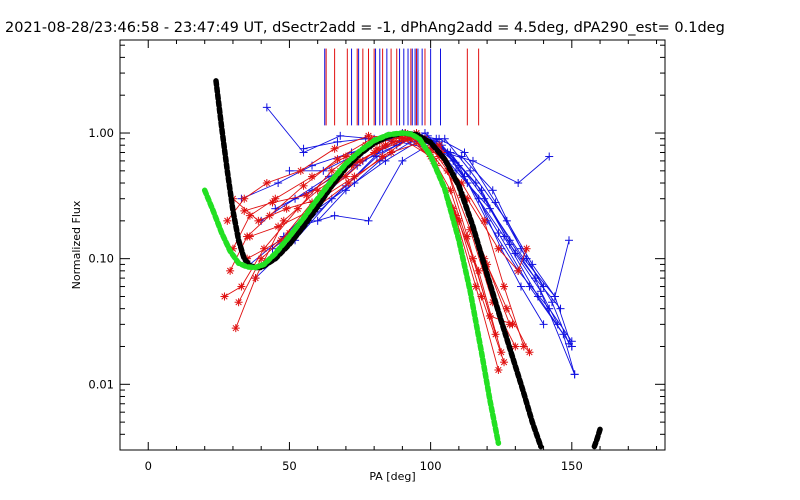  I want to click on x-tick-label: 0, so click(148, 466).